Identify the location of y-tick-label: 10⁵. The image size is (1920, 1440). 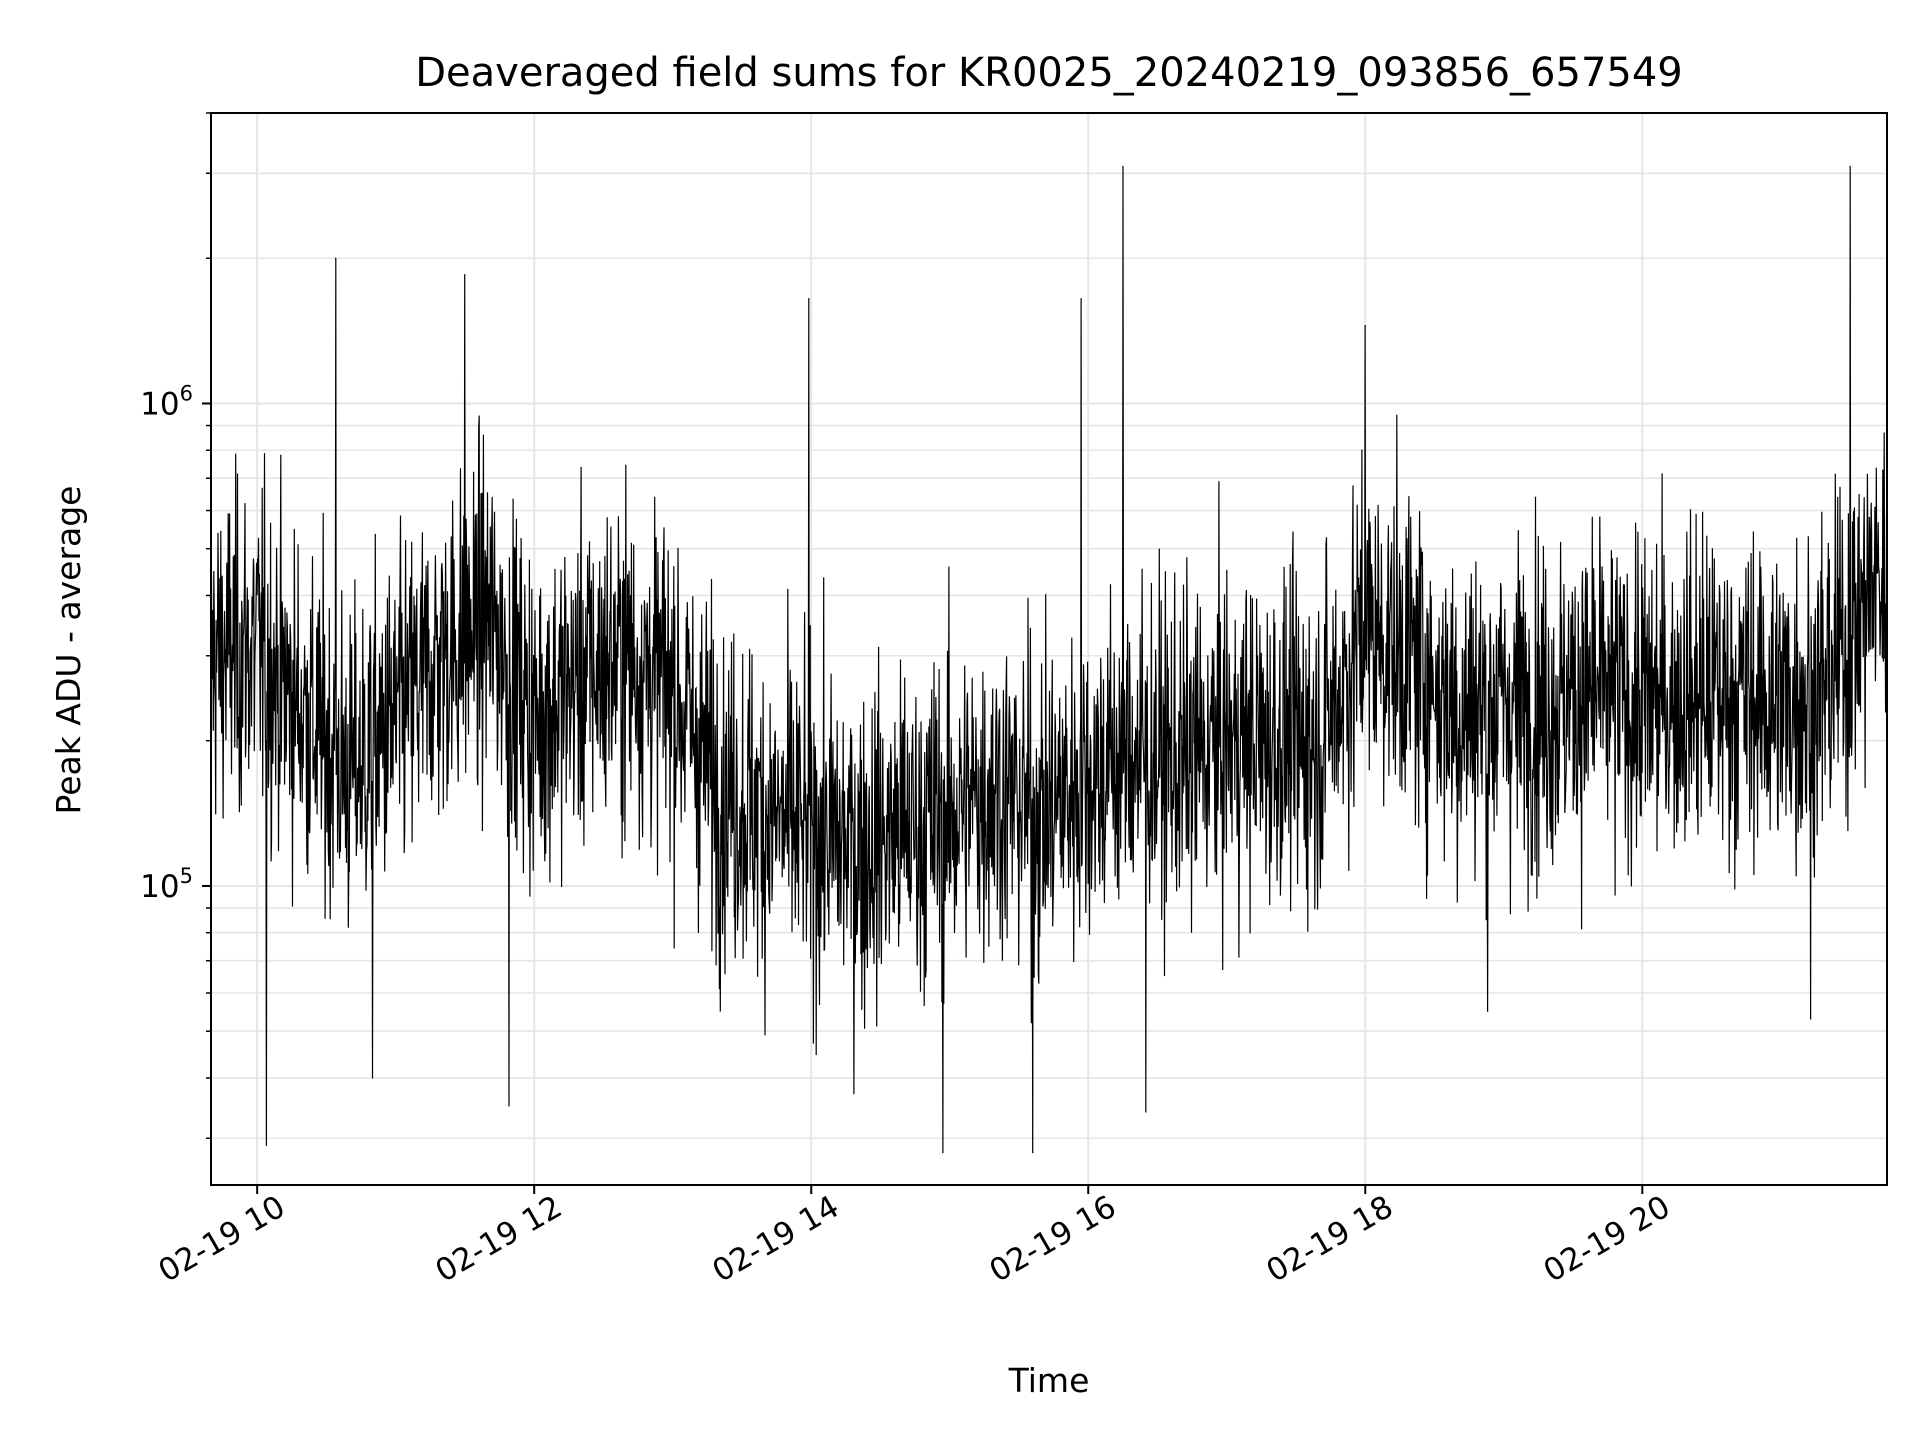
(166, 884).